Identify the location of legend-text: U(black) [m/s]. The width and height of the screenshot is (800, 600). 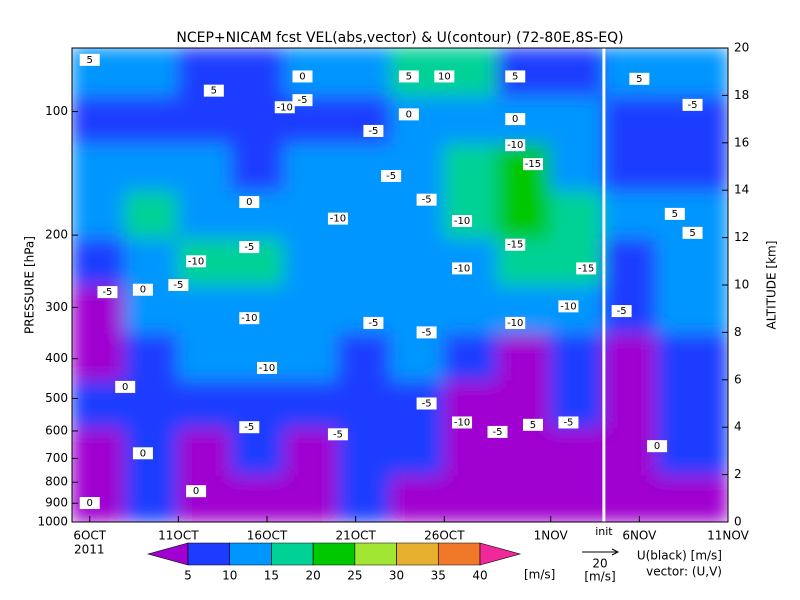
(679, 556).